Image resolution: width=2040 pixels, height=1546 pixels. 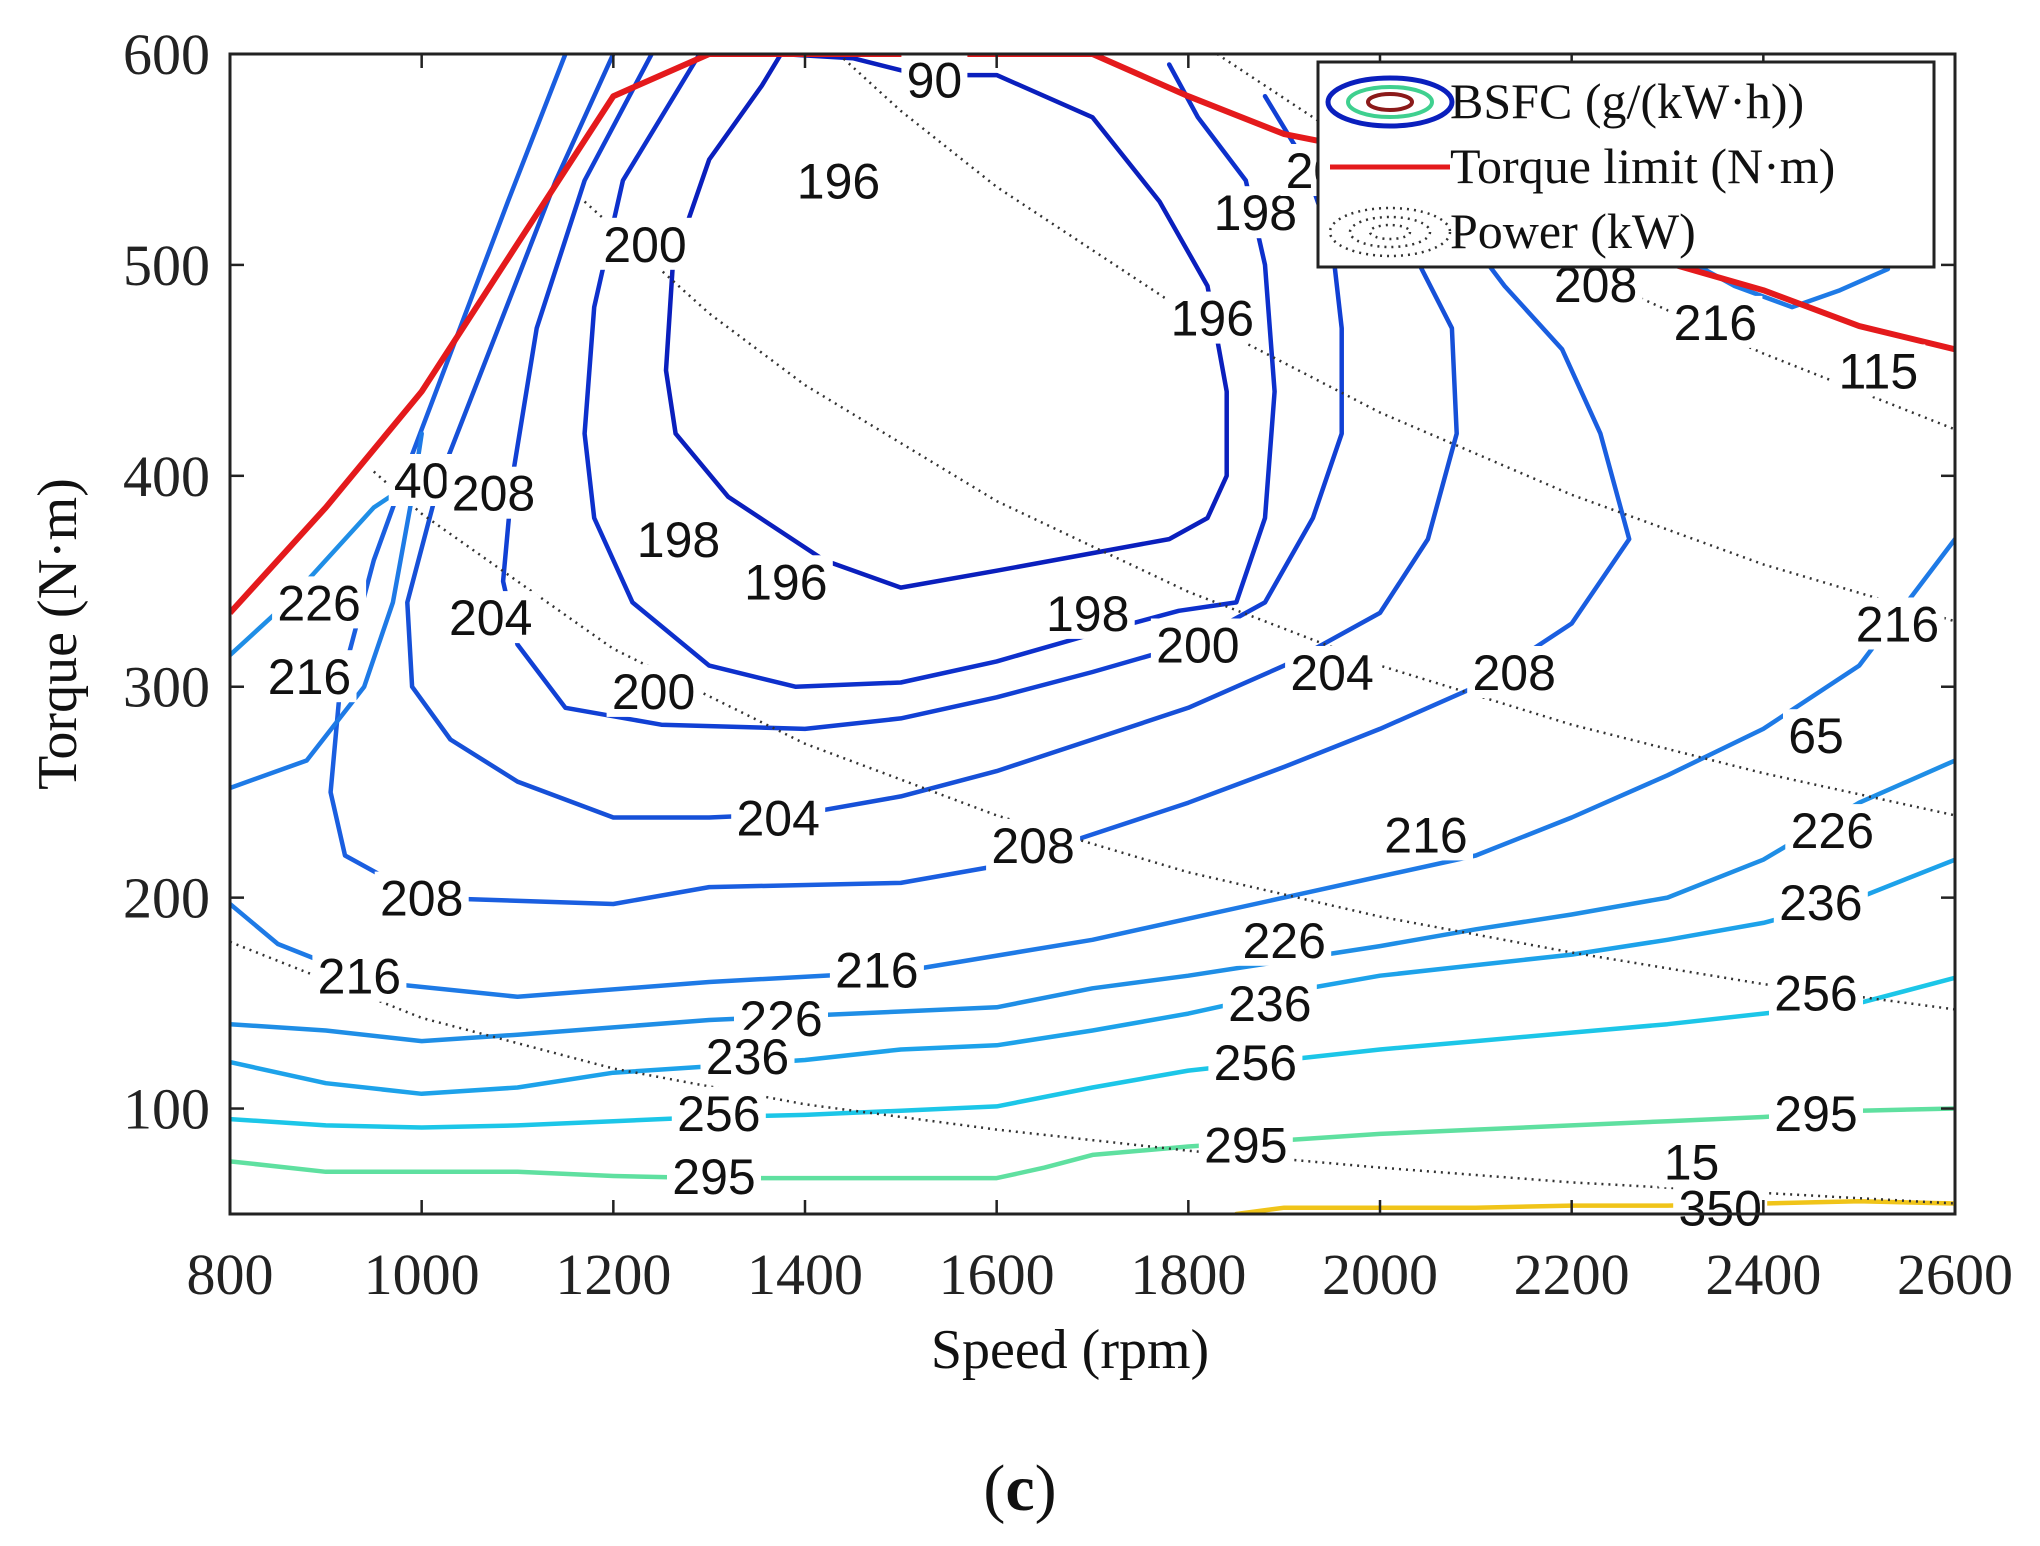 I want to click on contour-label-25: 208, so click(x=1033, y=846).